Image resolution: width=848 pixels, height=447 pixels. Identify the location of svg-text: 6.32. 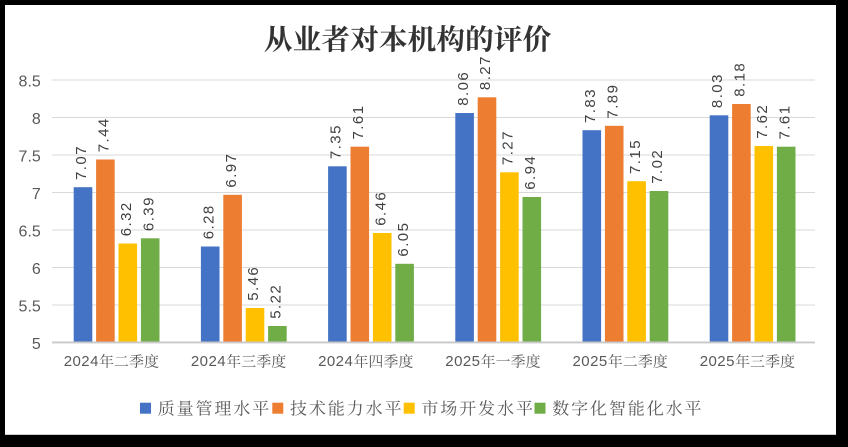
(126, 218).